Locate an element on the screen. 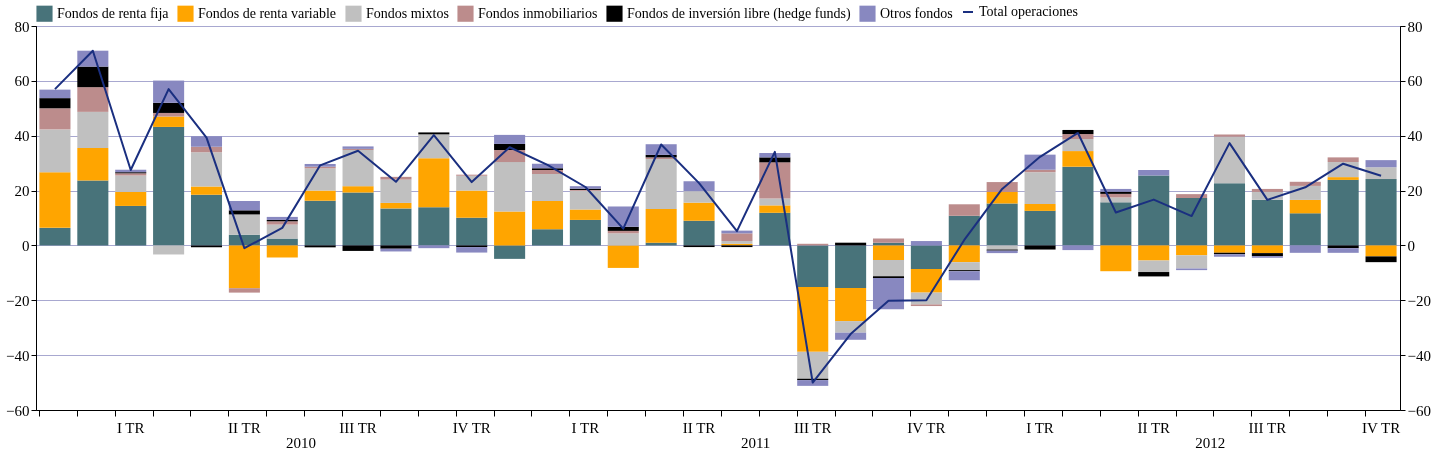 The width and height of the screenshot is (1442, 462). y-tick-label: 0 is located at coordinates (26, 245).